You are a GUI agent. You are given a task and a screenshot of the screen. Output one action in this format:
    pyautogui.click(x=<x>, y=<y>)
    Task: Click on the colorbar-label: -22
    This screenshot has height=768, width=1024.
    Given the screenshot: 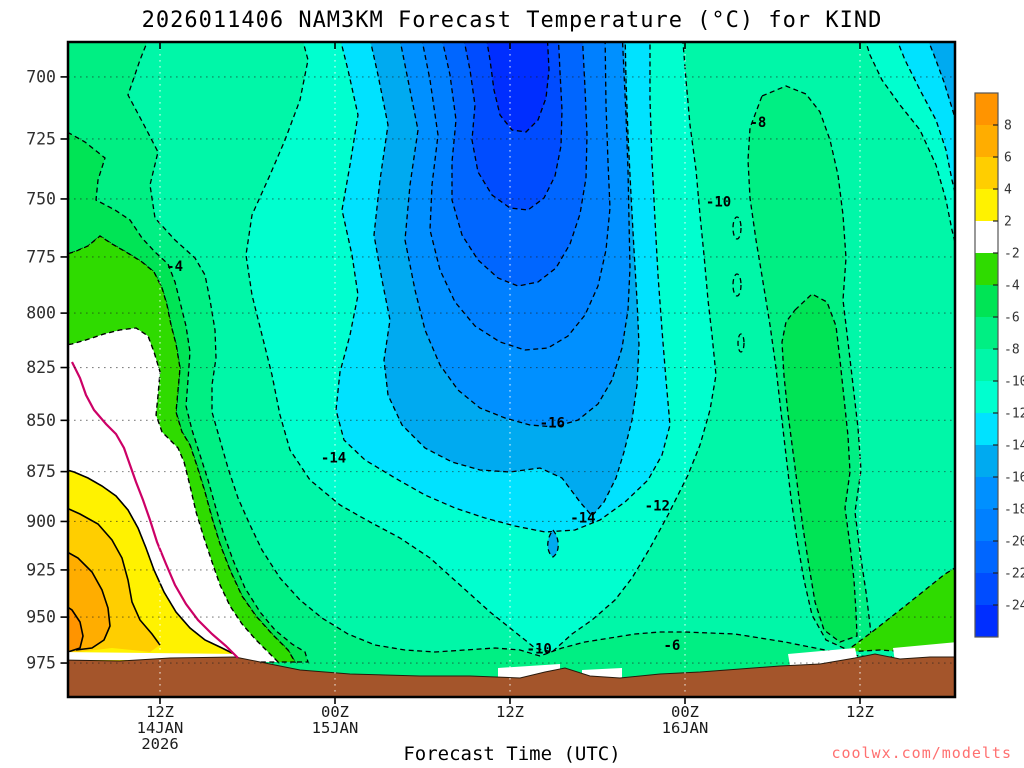 What is the action you would take?
    pyautogui.click(x=1014, y=574)
    